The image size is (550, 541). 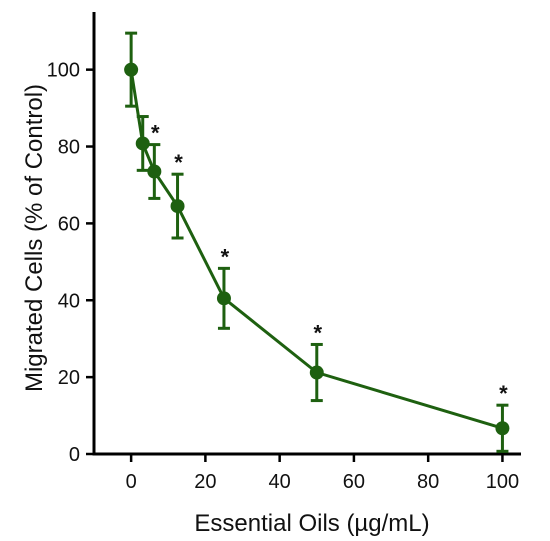 What do you see at coordinates (69, 378) in the screenshot?
I see `y-tick-label: 20` at bounding box center [69, 378].